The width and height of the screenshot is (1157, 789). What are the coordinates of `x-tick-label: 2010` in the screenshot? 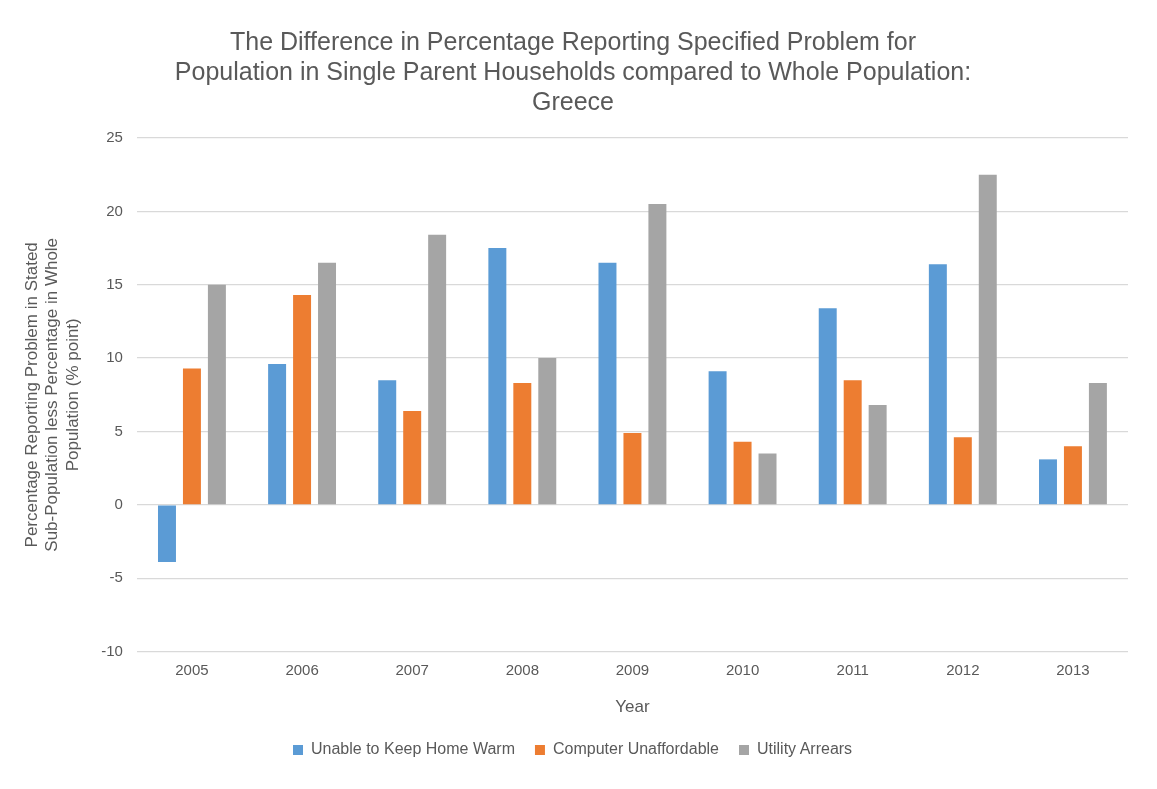 It's located at (742, 669).